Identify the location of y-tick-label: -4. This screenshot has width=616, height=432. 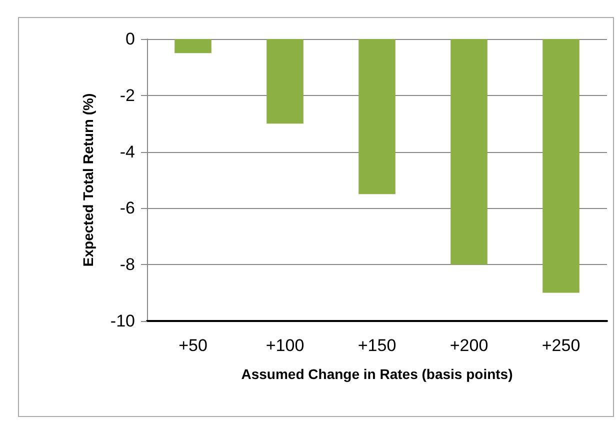
(127, 152).